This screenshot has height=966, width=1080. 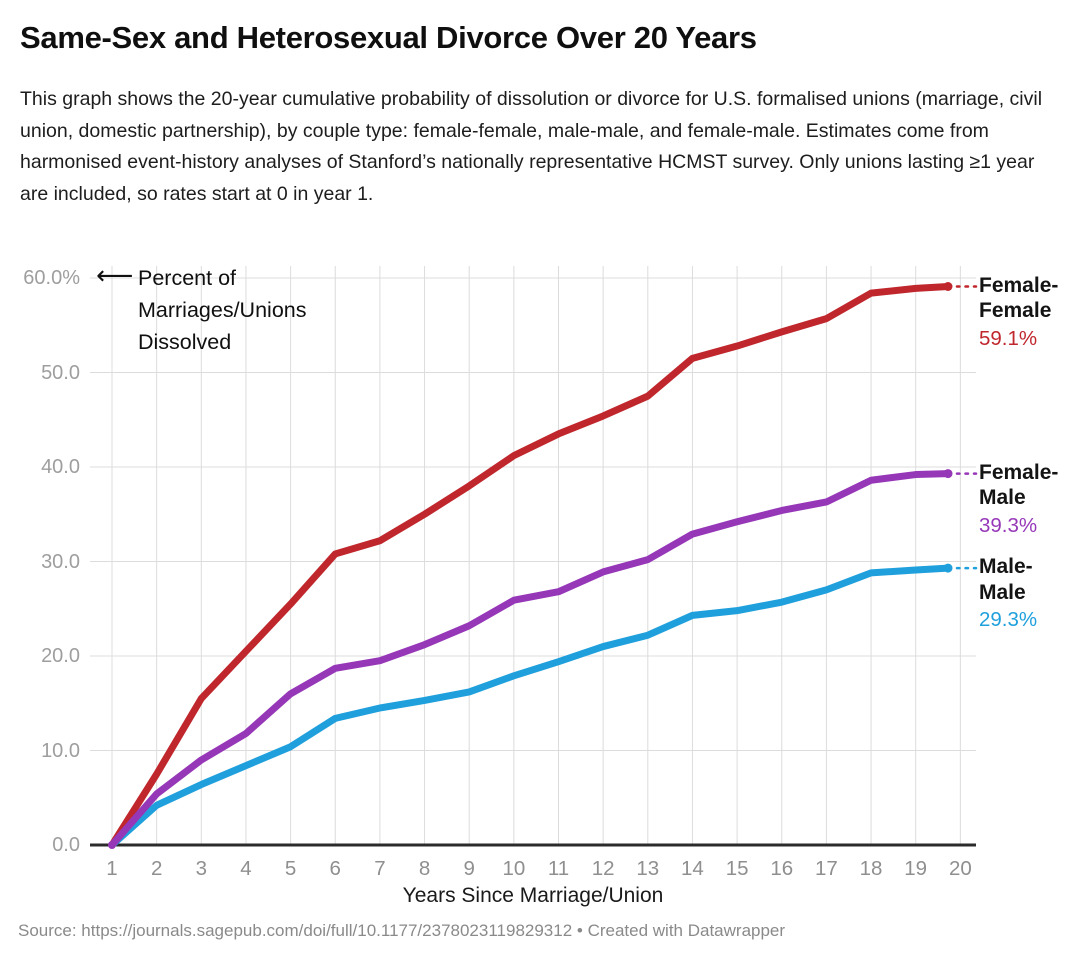 What do you see at coordinates (826, 868) in the screenshot?
I see `x-tick-label: 17` at bounding box center [826, 868].